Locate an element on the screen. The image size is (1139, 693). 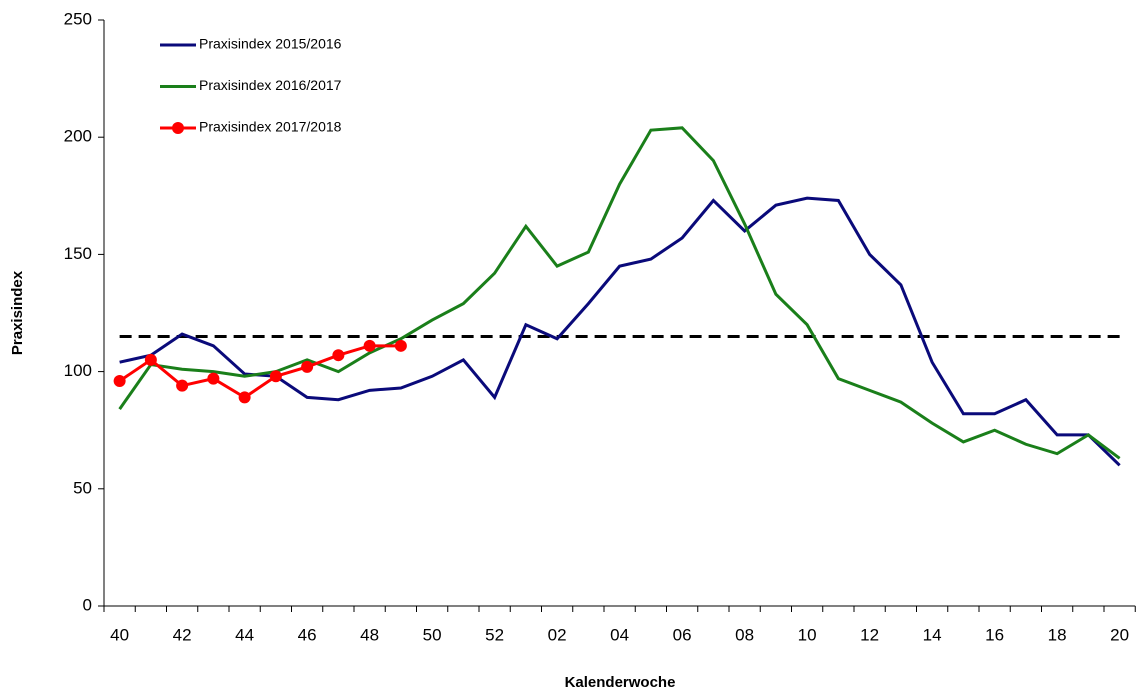
x-axis-label: Kalenderwoche is located at coordinates (620, 682).